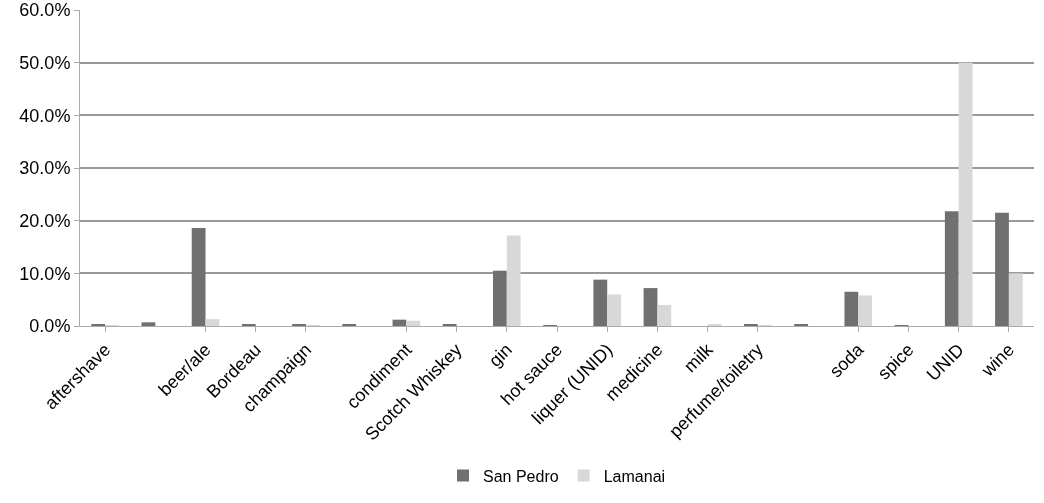  I want to click on y-tick-label: 20.0%, so click(45, 220).